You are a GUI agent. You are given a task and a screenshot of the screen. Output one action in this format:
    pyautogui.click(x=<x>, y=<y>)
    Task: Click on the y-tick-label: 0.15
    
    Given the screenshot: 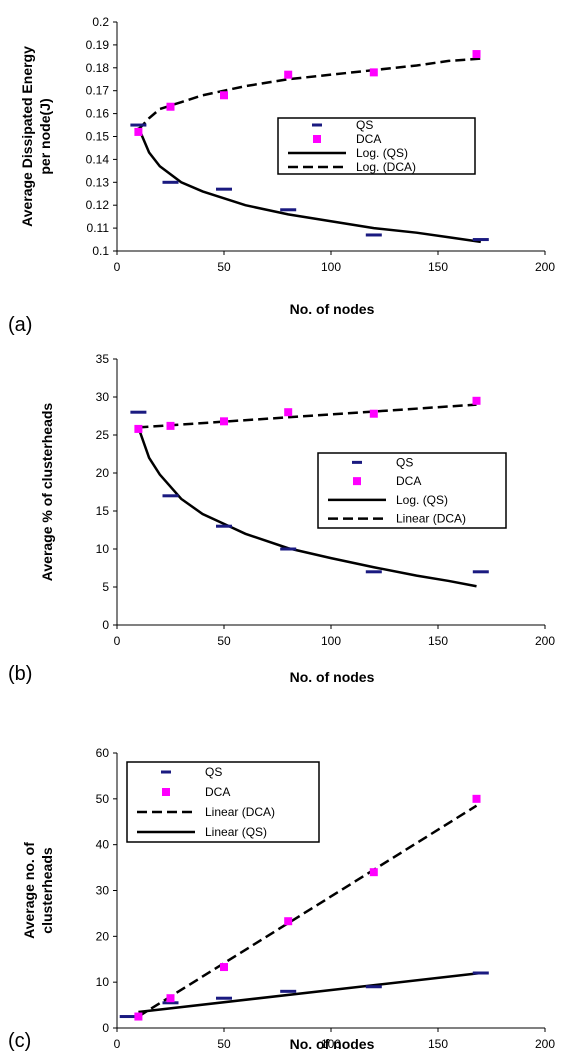 What is the action you would take?
    pyautogui.click(x=98, y=137)
    